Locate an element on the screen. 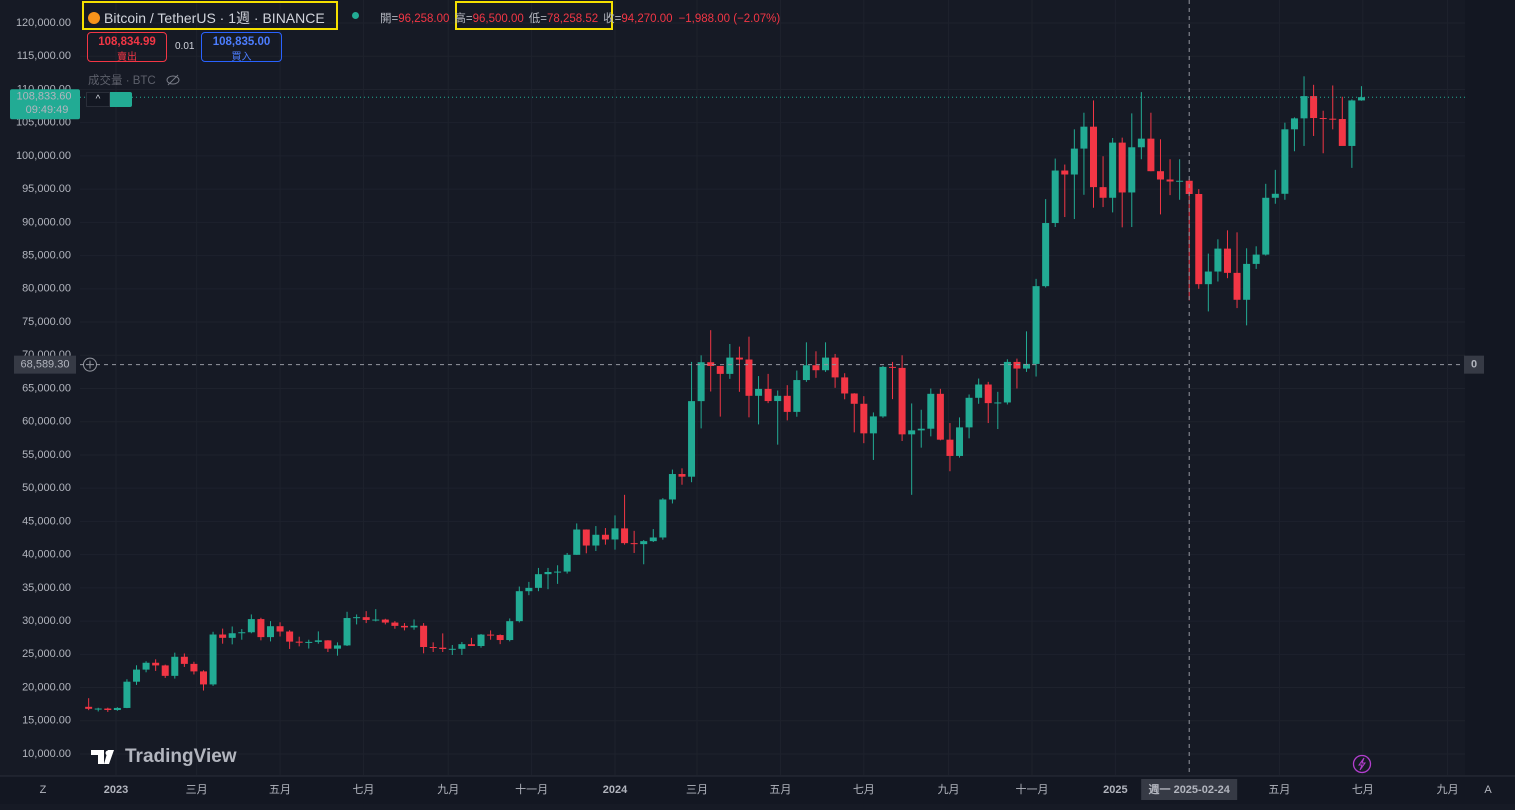 The image size is (1515, 810). ohlc-key: 低= is located at coordinates (537, 19).